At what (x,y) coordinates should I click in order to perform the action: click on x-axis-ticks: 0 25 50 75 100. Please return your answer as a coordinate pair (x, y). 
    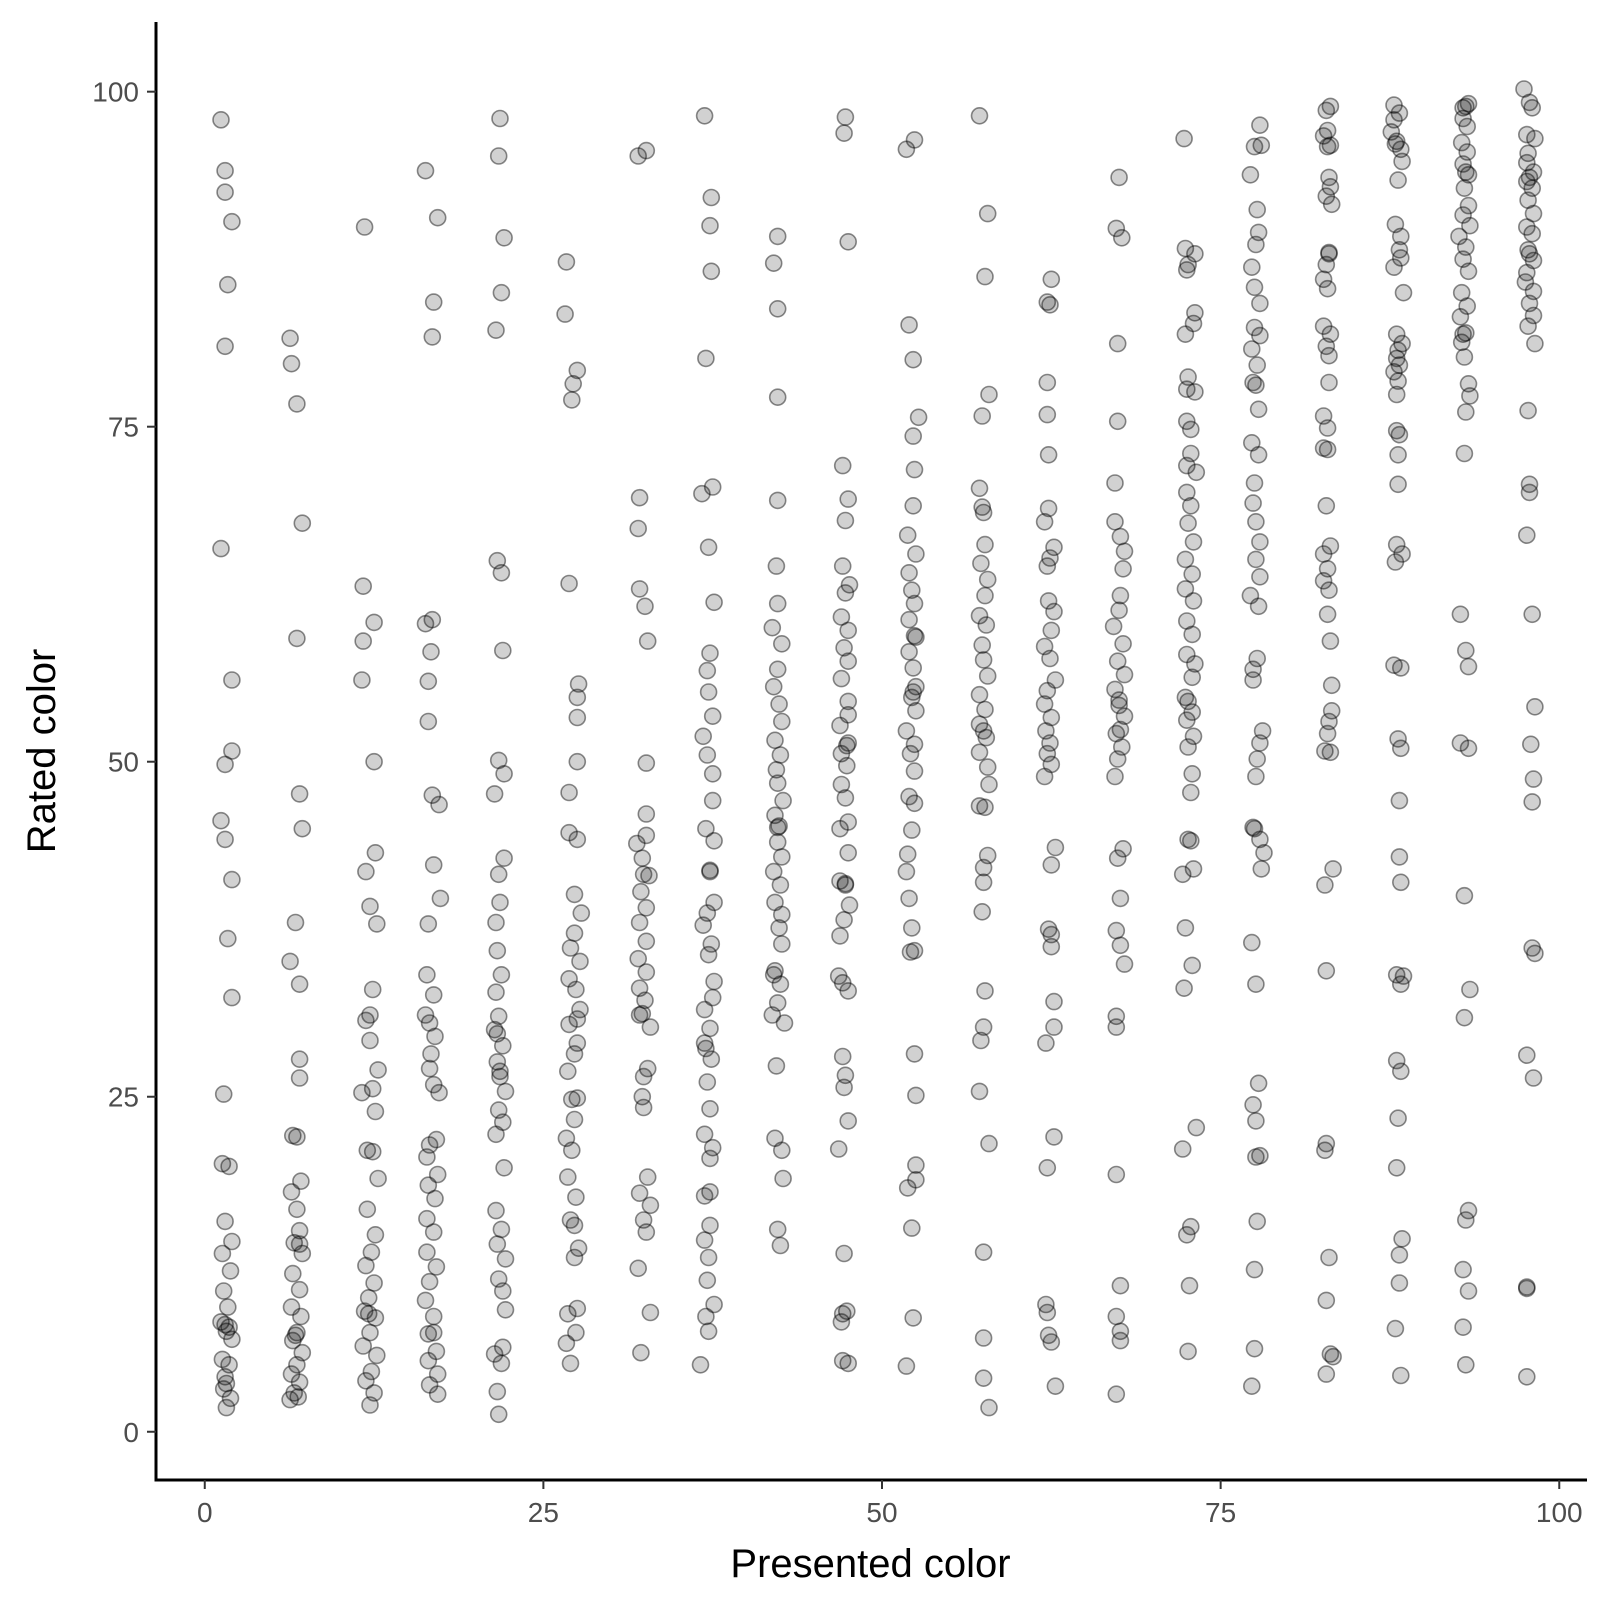
    Looking at the image, I should click on (890, 1504).